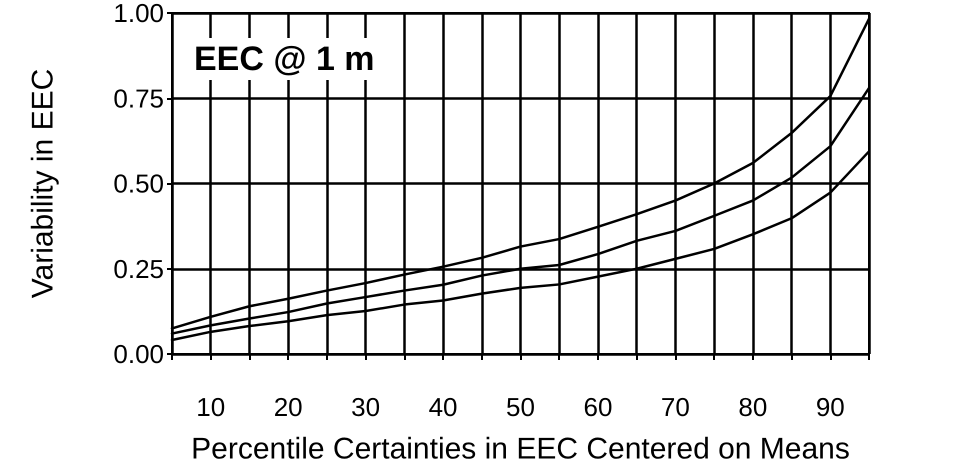  I want to click on x-tick-label: 80, so click(753, 407).